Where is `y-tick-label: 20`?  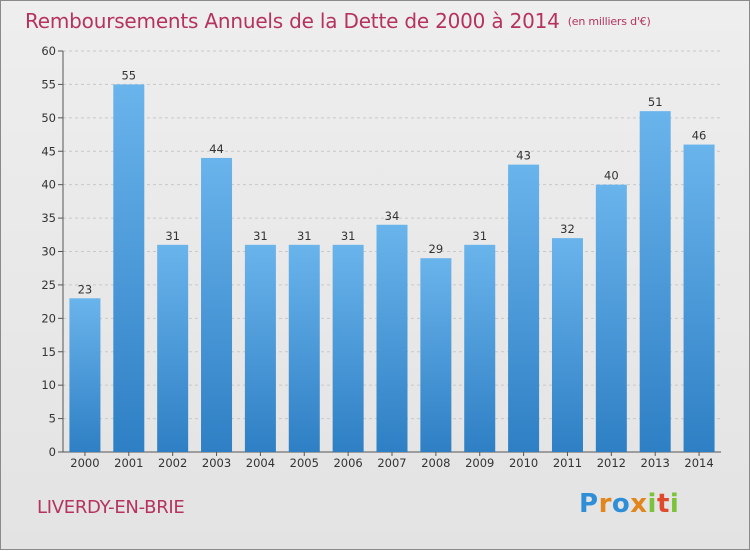 y-tick-label: 20 is located at coordinates (48, 318).